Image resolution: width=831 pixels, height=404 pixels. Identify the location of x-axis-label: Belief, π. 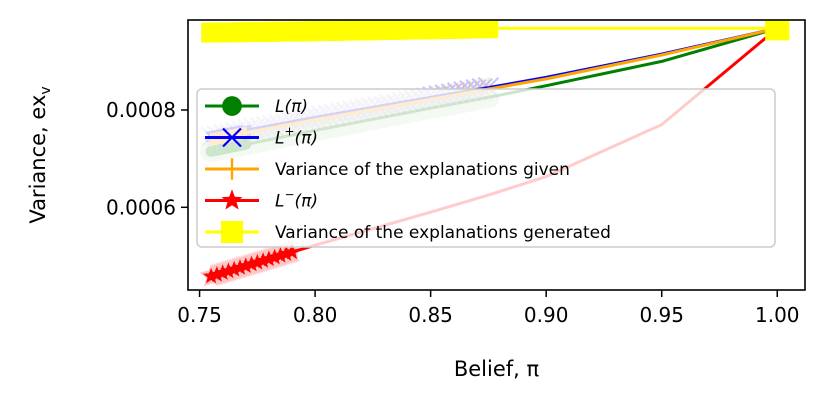
(497, 369).